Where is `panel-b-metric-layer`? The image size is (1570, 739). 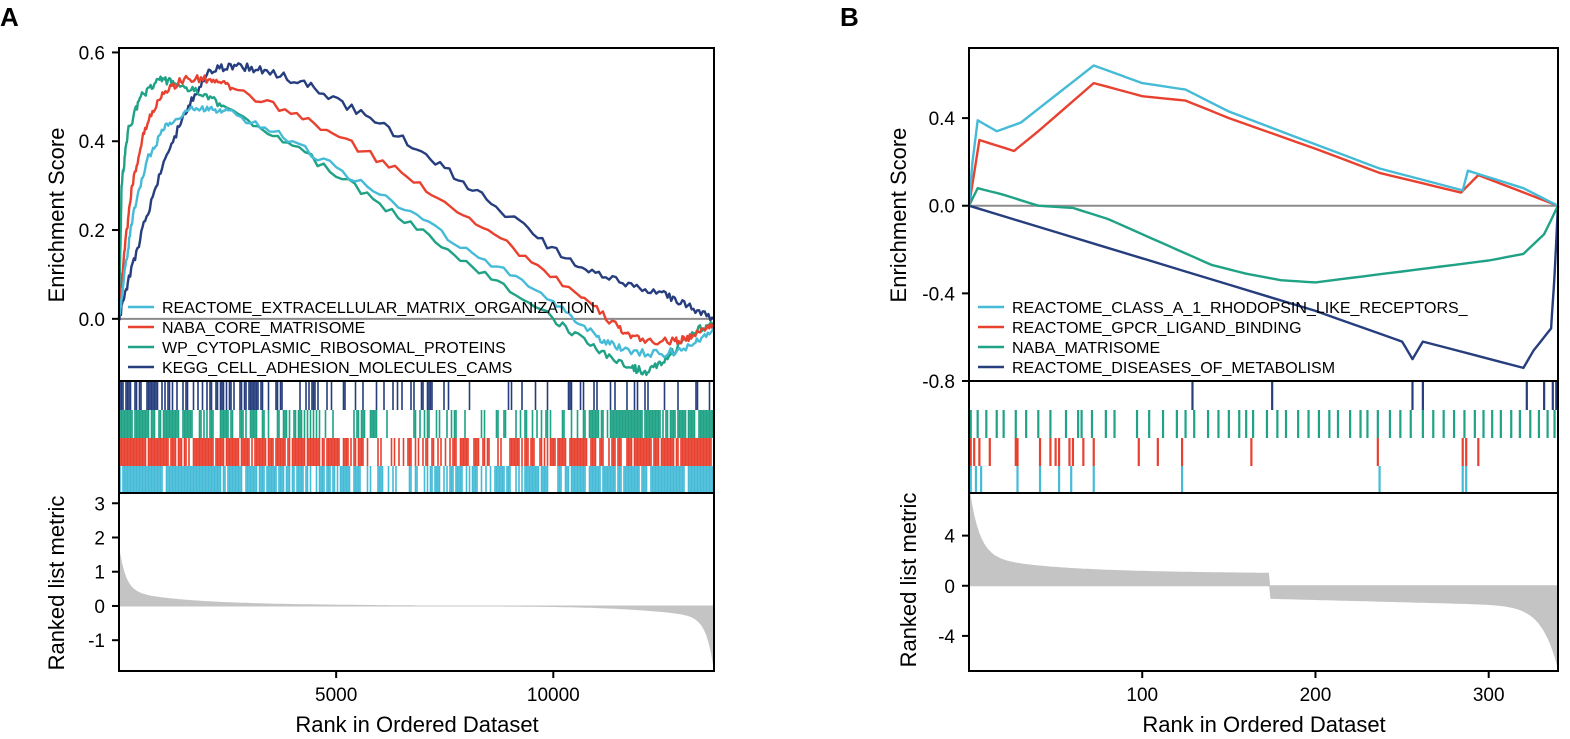 panel-b-metric-layer is located at coordinates (1263, 577).